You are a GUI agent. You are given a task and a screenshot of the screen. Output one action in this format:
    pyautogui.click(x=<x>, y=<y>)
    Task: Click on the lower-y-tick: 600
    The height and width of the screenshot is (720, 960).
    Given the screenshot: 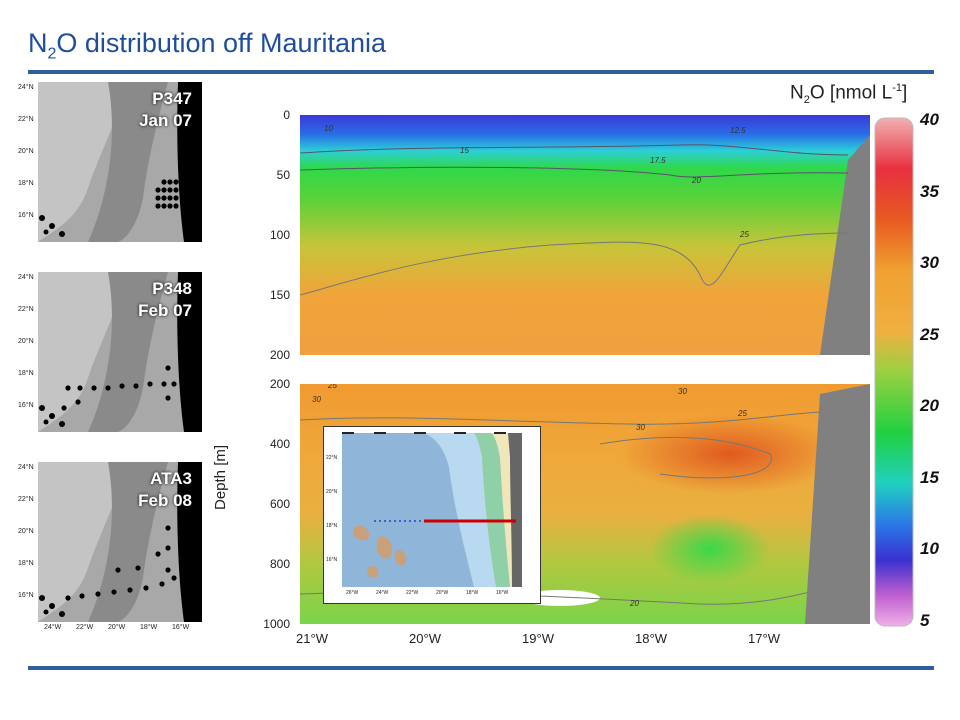 What is the action you would take?
    pyautogui.click(x=279, y=504)
    